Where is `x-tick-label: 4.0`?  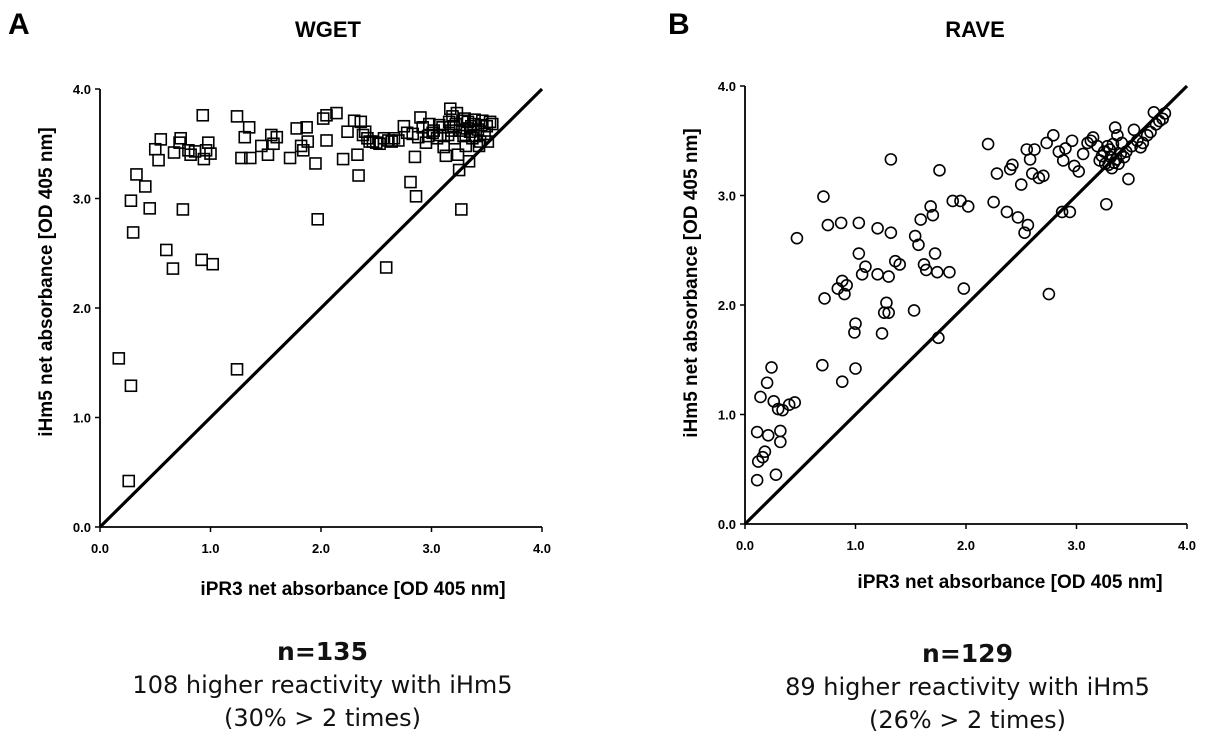
x-tick-label: 4.0 is located at coordinates (1187, 545).